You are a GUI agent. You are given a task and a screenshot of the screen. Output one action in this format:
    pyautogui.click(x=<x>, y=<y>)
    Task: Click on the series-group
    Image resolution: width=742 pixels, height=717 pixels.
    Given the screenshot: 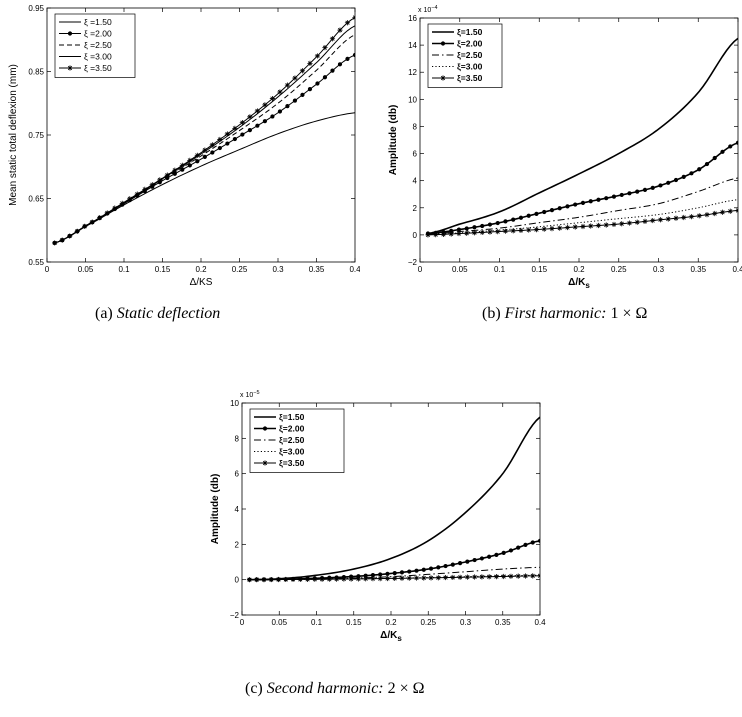 What is the action you would take?
    pyautogui.click(x=203, y=130)
    